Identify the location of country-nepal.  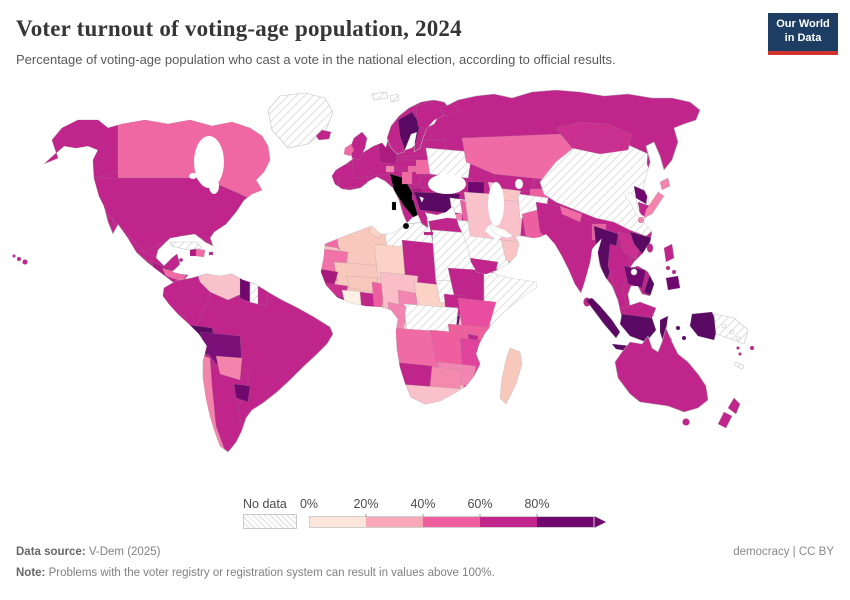
(571, 214).